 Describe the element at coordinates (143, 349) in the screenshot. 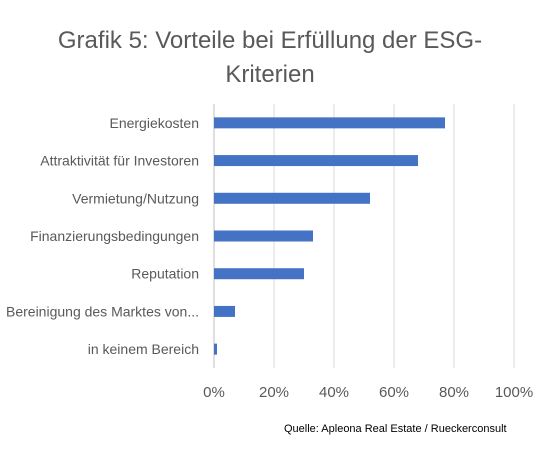

I see `category-label: in keinem Bereich` at that location.